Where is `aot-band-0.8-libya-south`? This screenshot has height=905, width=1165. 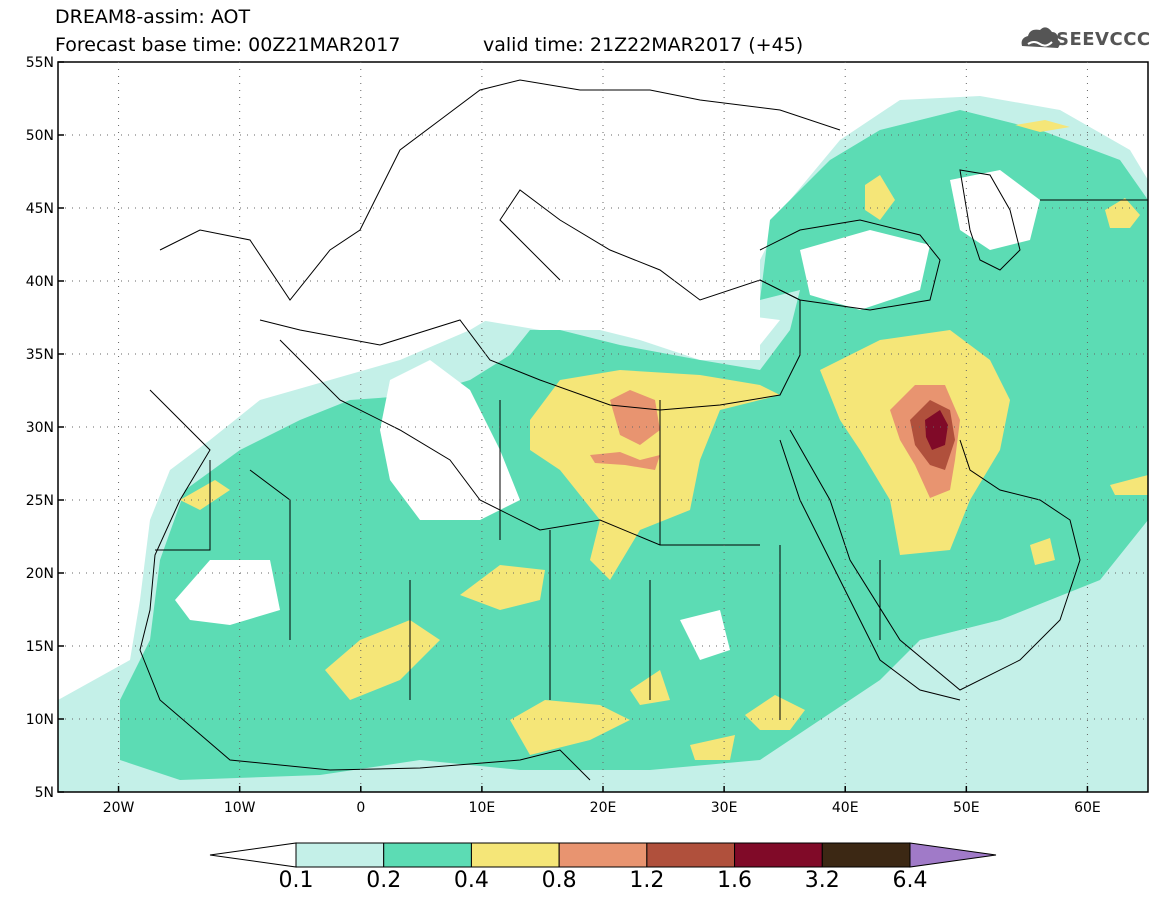
aot-band-0.8-libya-south is located at coordinates (625, 461).